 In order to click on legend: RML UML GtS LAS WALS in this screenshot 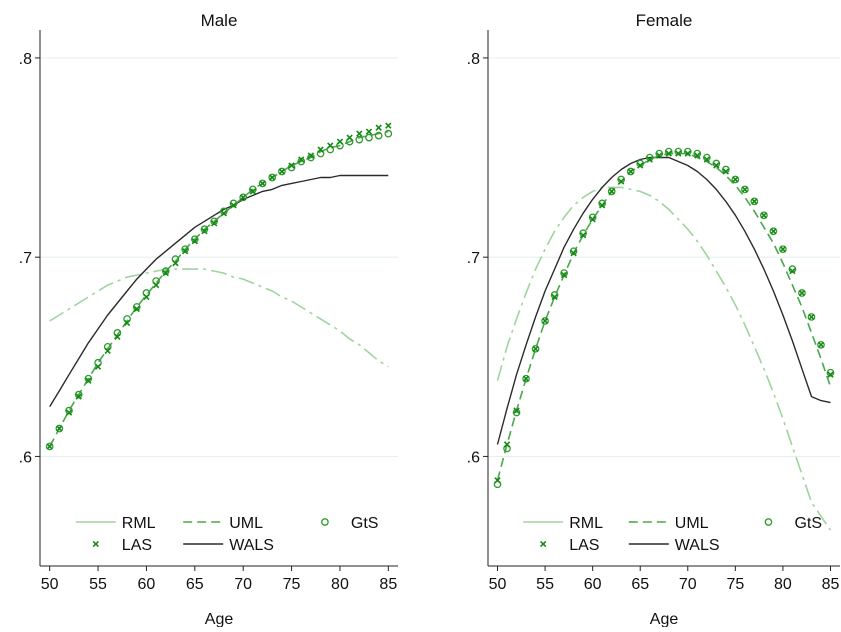, I will do `click(672, 534)`.